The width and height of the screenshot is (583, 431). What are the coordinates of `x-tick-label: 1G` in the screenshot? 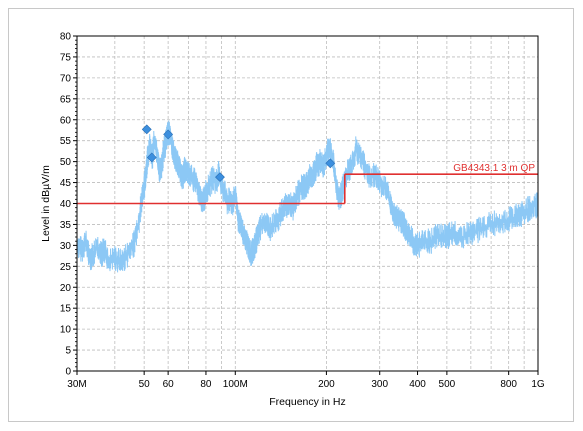 It's located at (538, 384).